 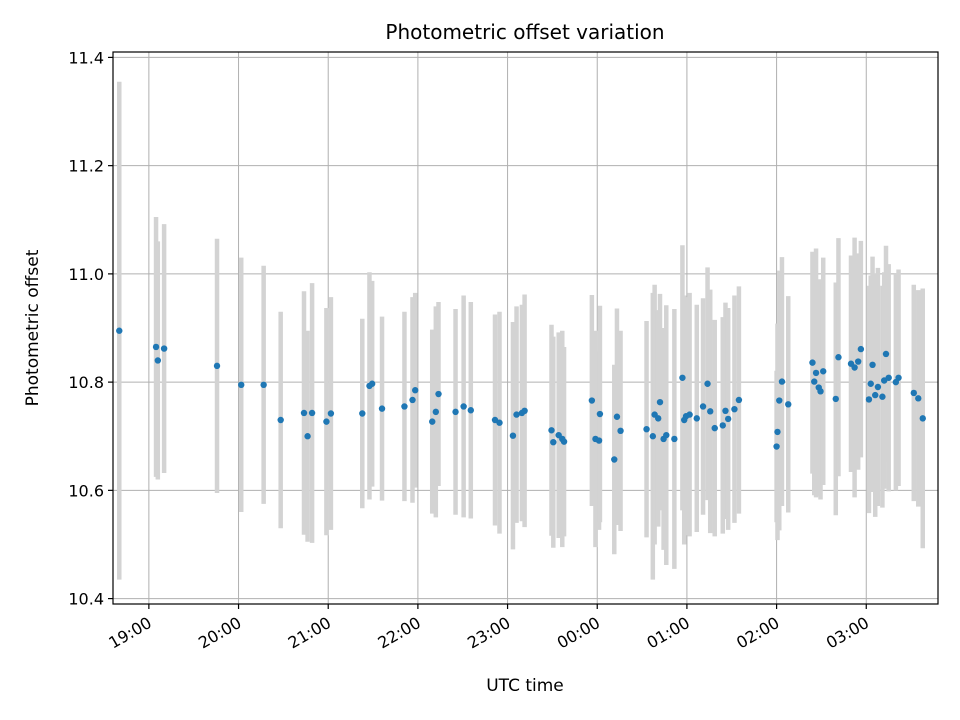 I want to click on x-tick-label: 00:00, so click(x=578, y=633).